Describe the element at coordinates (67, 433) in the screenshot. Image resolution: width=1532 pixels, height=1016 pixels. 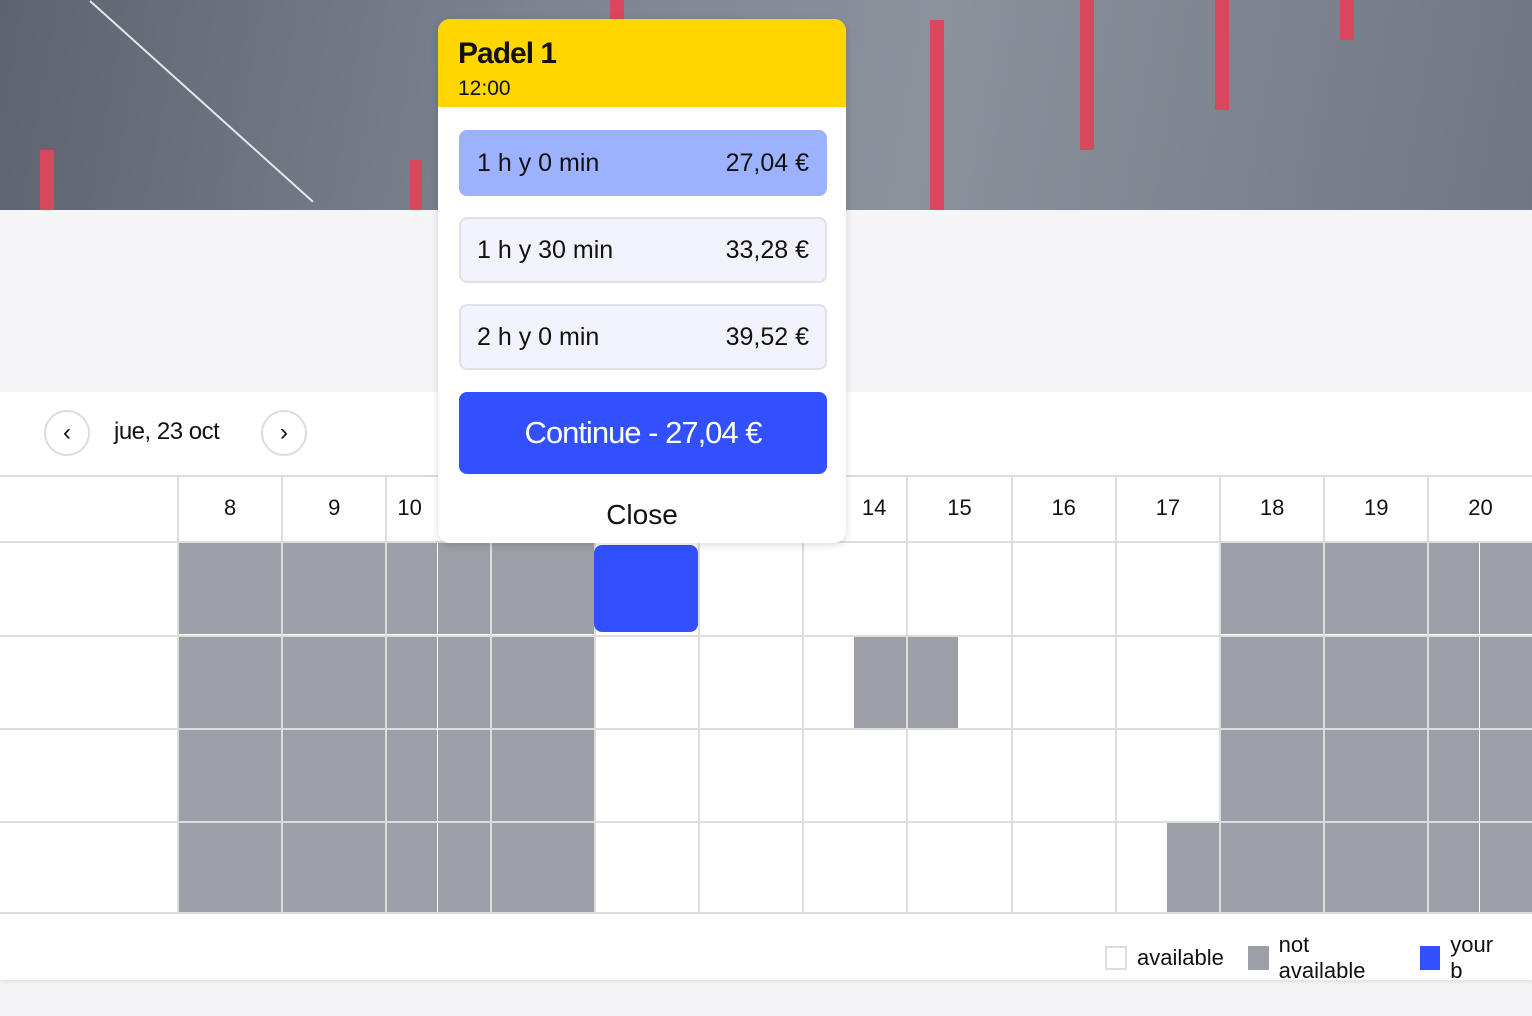
I see `prev-day-button: ‹` at that location.